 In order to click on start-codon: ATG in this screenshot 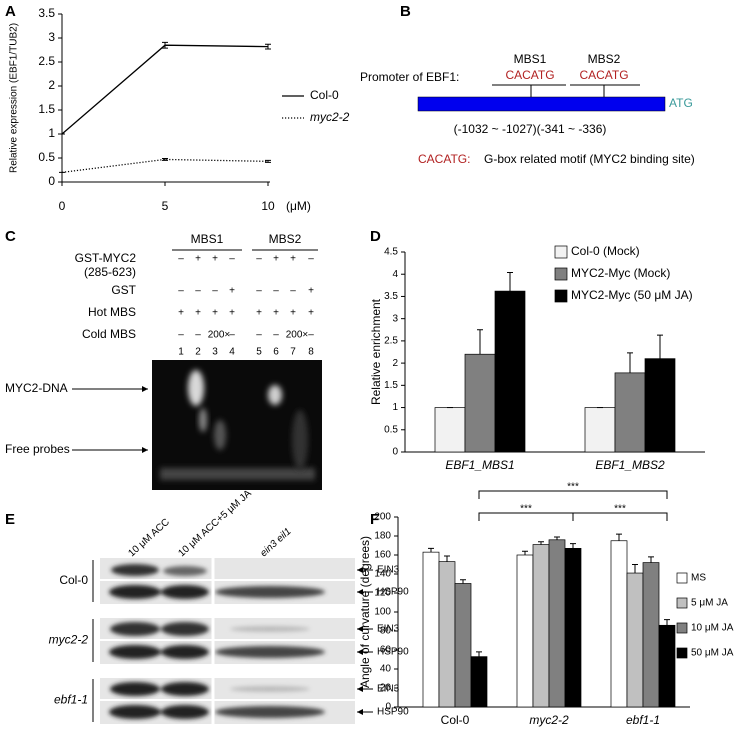, I will do `click(681, 103)`.